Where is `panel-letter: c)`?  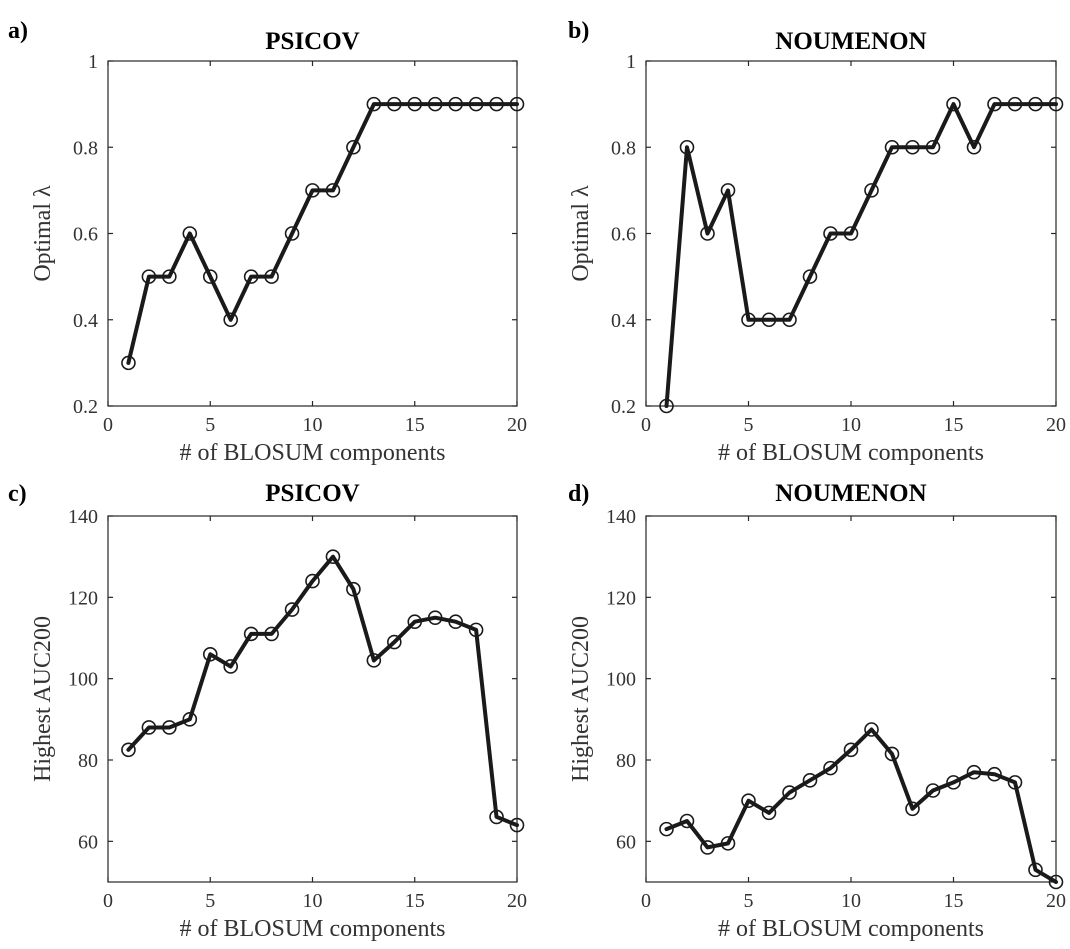
panel-letter: c) is located at coordinates (17, 494).